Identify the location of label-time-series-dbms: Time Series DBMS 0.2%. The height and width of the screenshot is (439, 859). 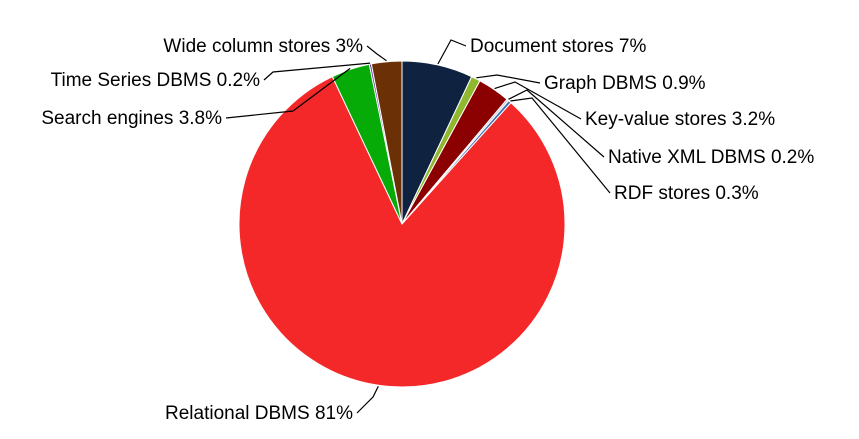
(156, 80).